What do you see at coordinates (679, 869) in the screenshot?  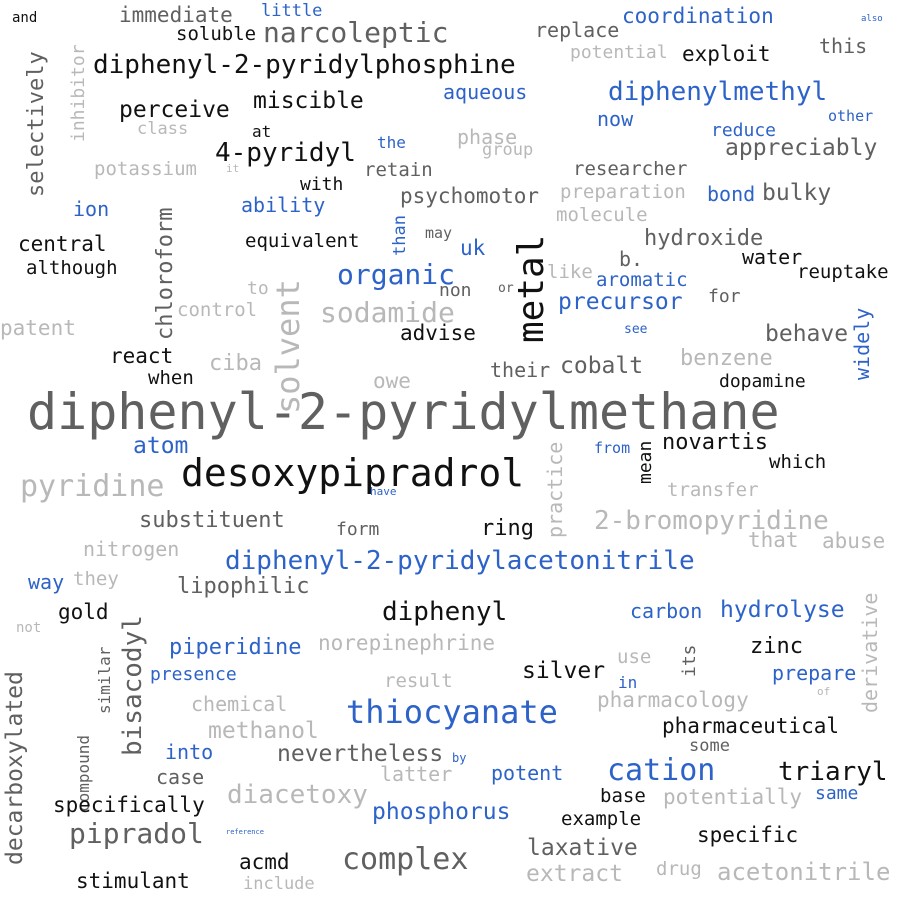 I see `word: drug` at bounding box center [679, 869].